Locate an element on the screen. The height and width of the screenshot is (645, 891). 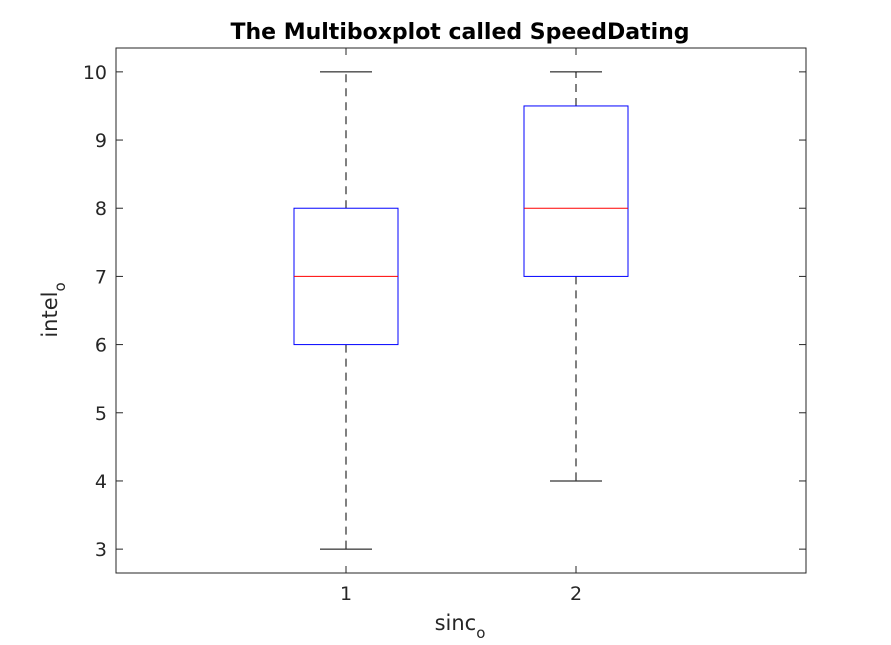
y-axis-label: intelo is located at coordinates (53, 309).